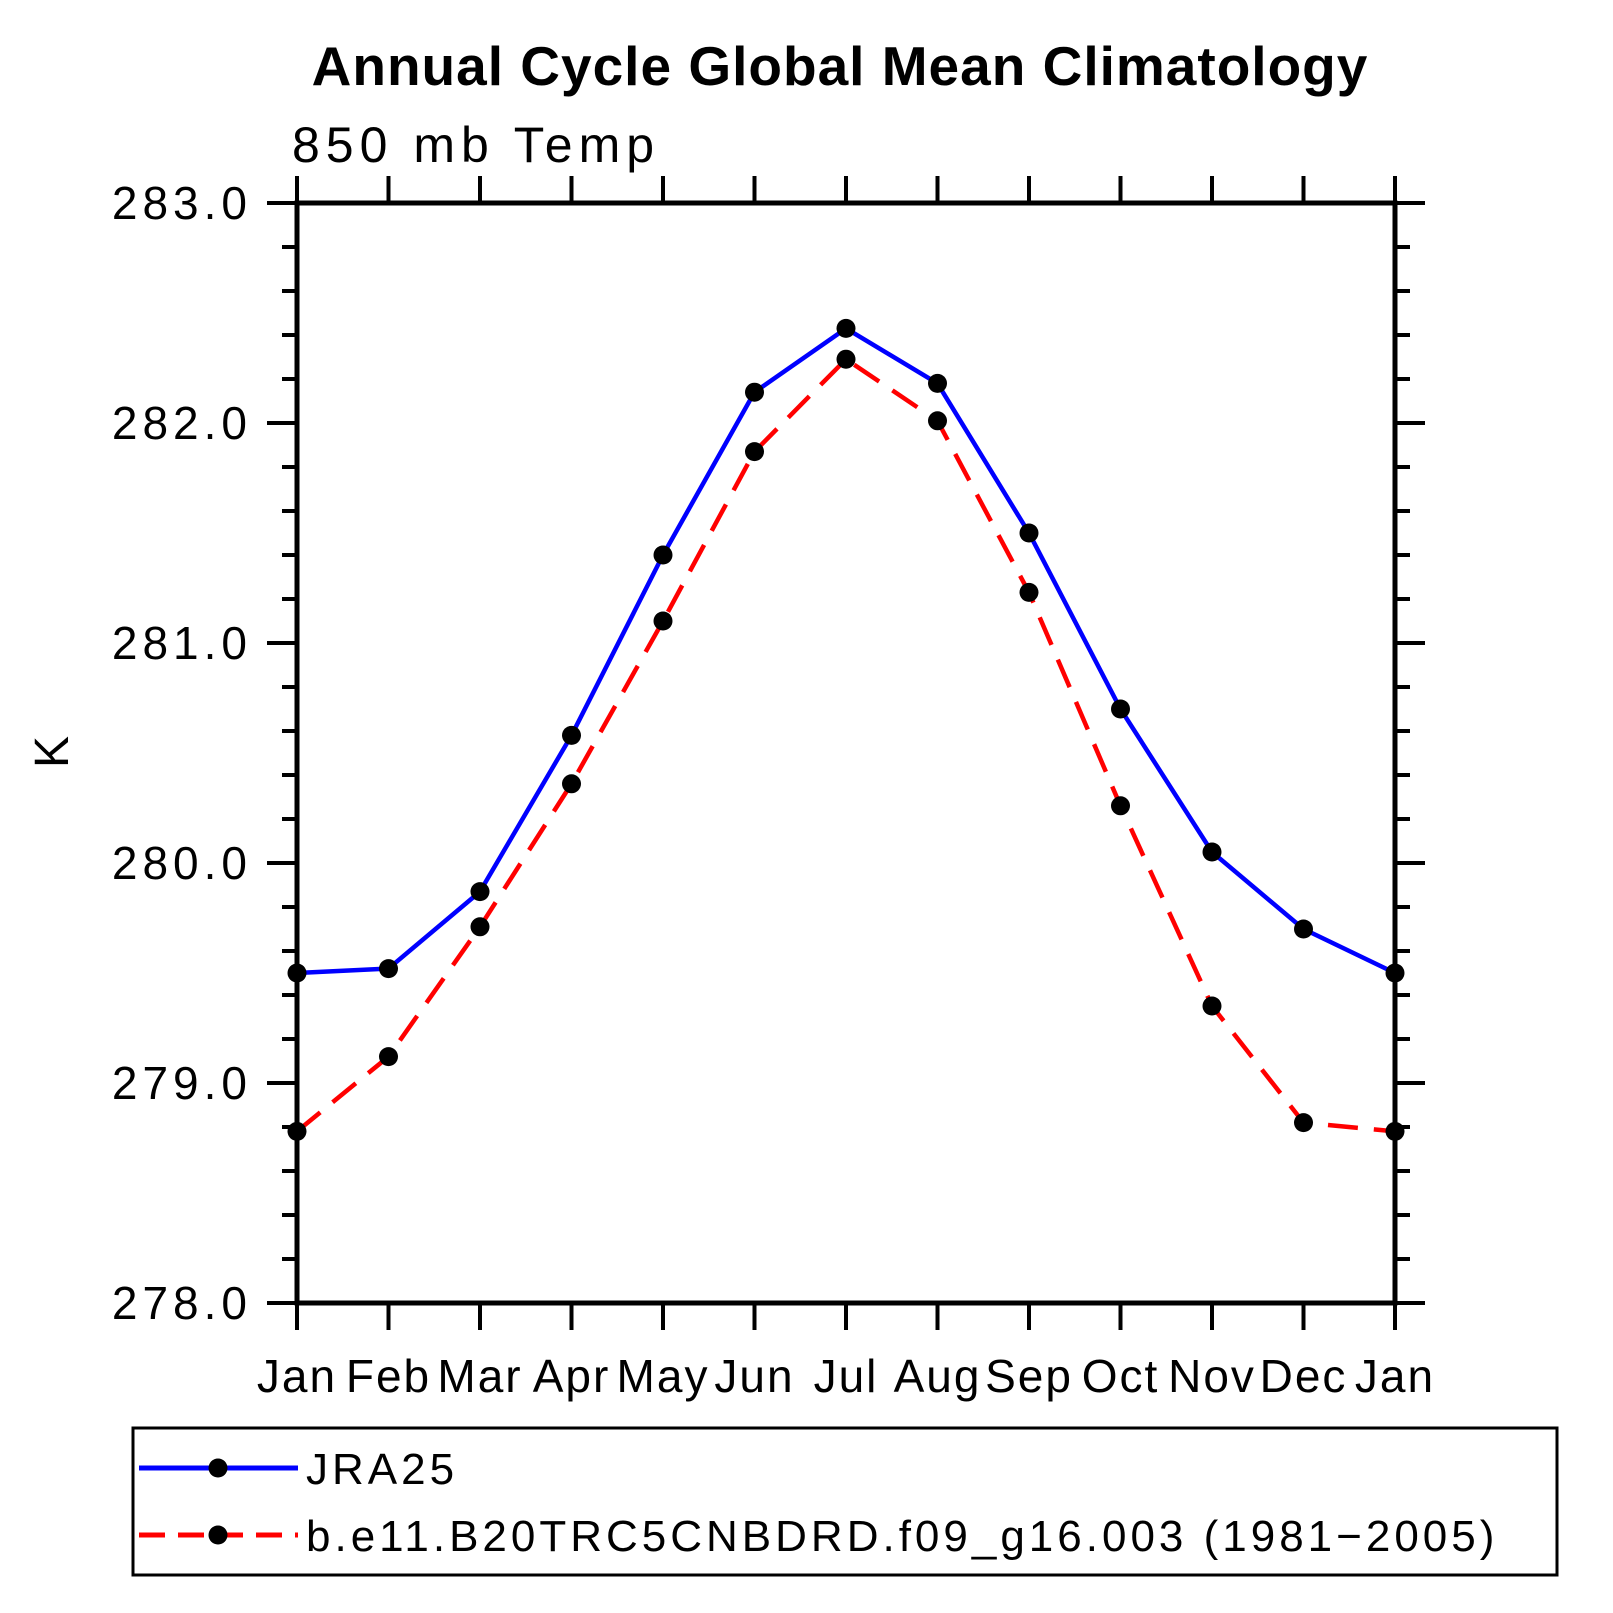 The image size is (1613, 1613). I want to click on y-axis-label: K, so click(52, 752).